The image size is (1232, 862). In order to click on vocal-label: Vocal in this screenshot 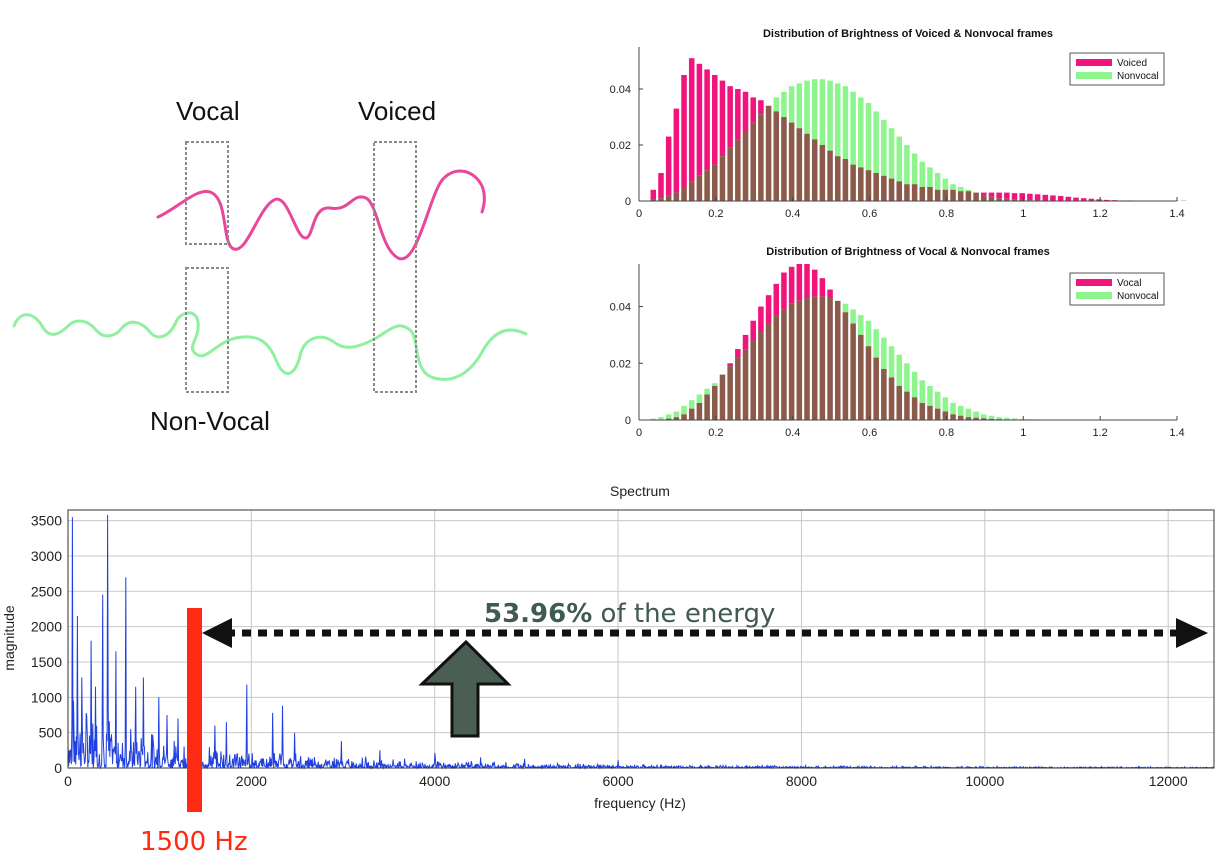, I will do `click(208, 111)`.